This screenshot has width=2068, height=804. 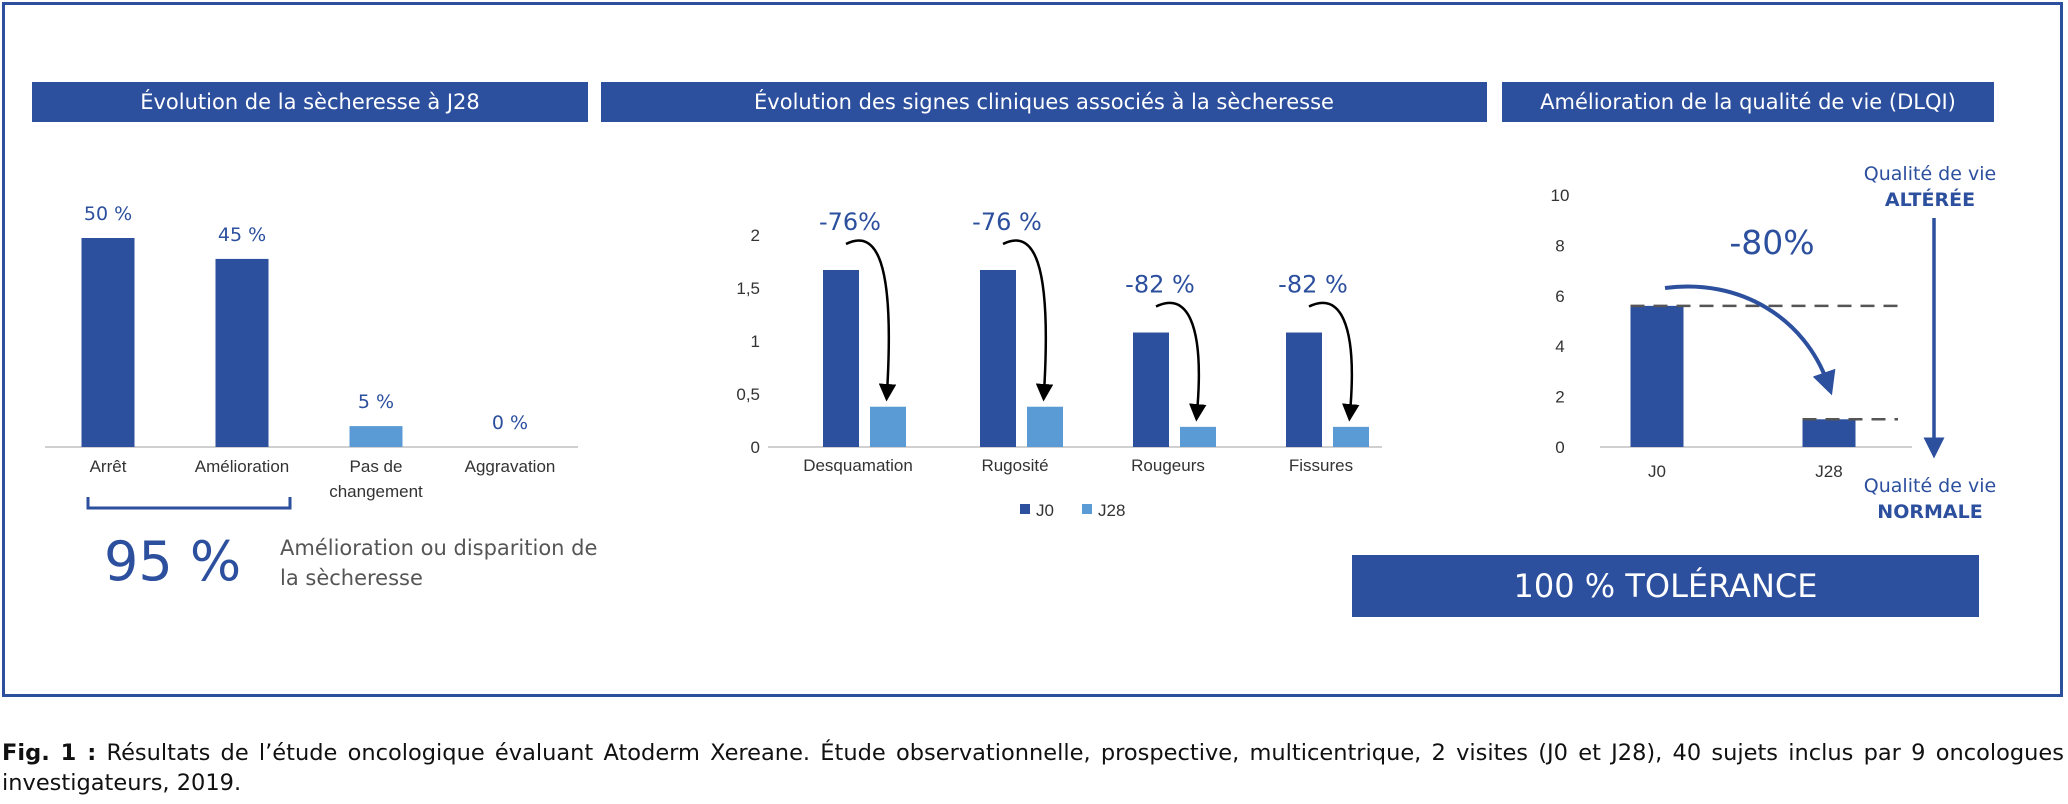 I want to click on legend-label-j28: J28, so click(x=1111, y=510).